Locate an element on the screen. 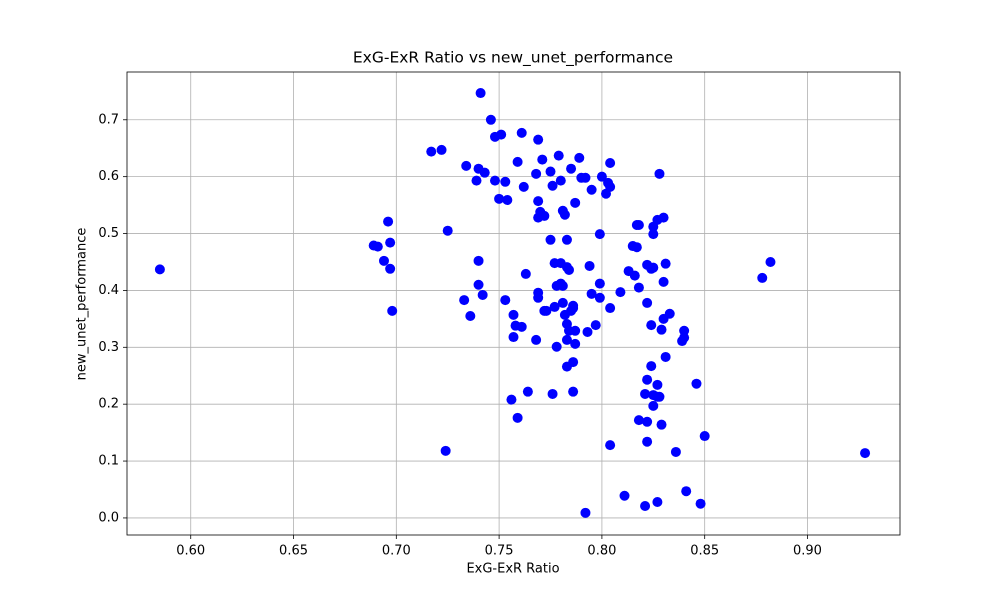 The height and width of the screenshot is (604, 1000). x-tick-label: 0.60 is located at coordinates (190, 551).